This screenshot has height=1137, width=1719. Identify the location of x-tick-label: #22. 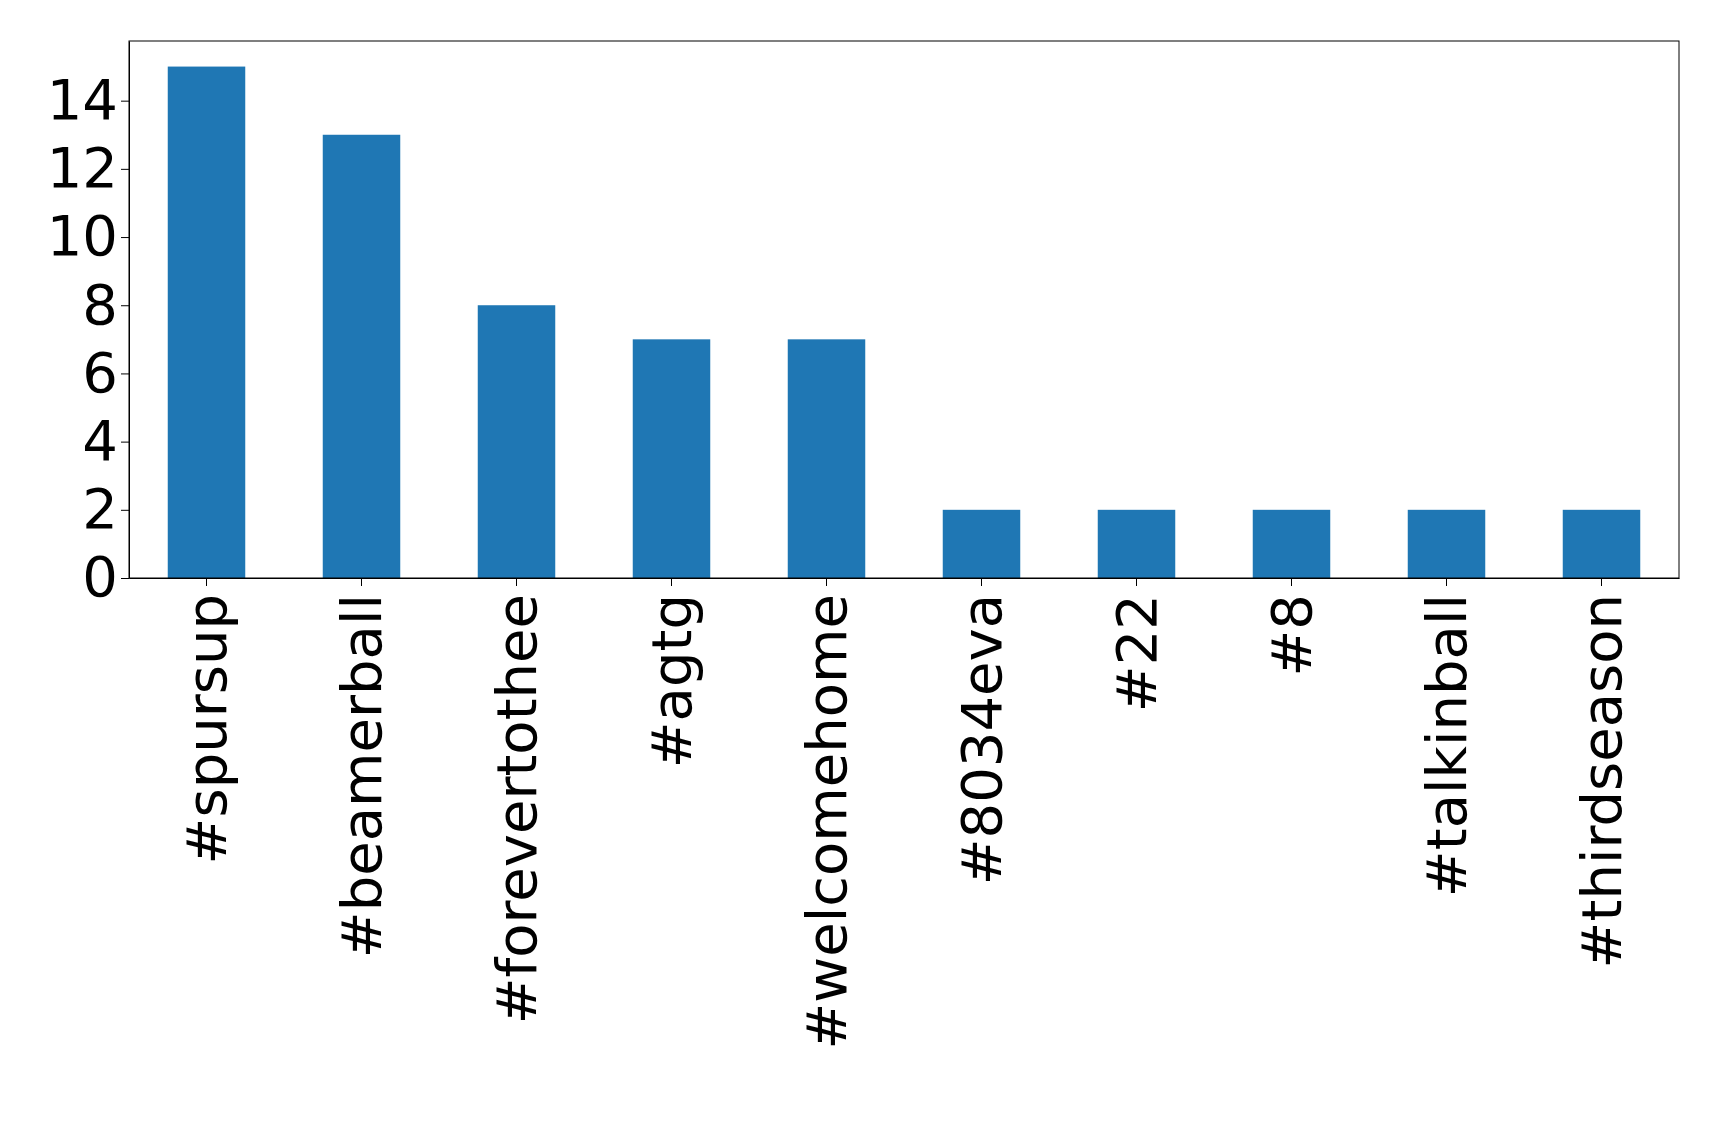
(1137, 653).